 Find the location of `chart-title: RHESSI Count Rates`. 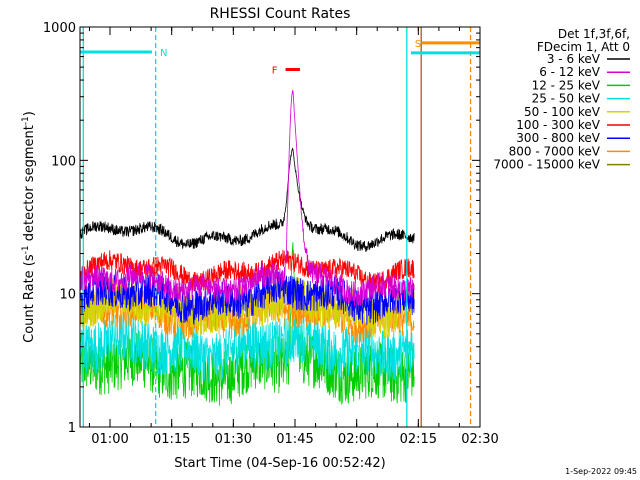

chart-title: RHESSI Count Rates is located at coordinates (280, 14).